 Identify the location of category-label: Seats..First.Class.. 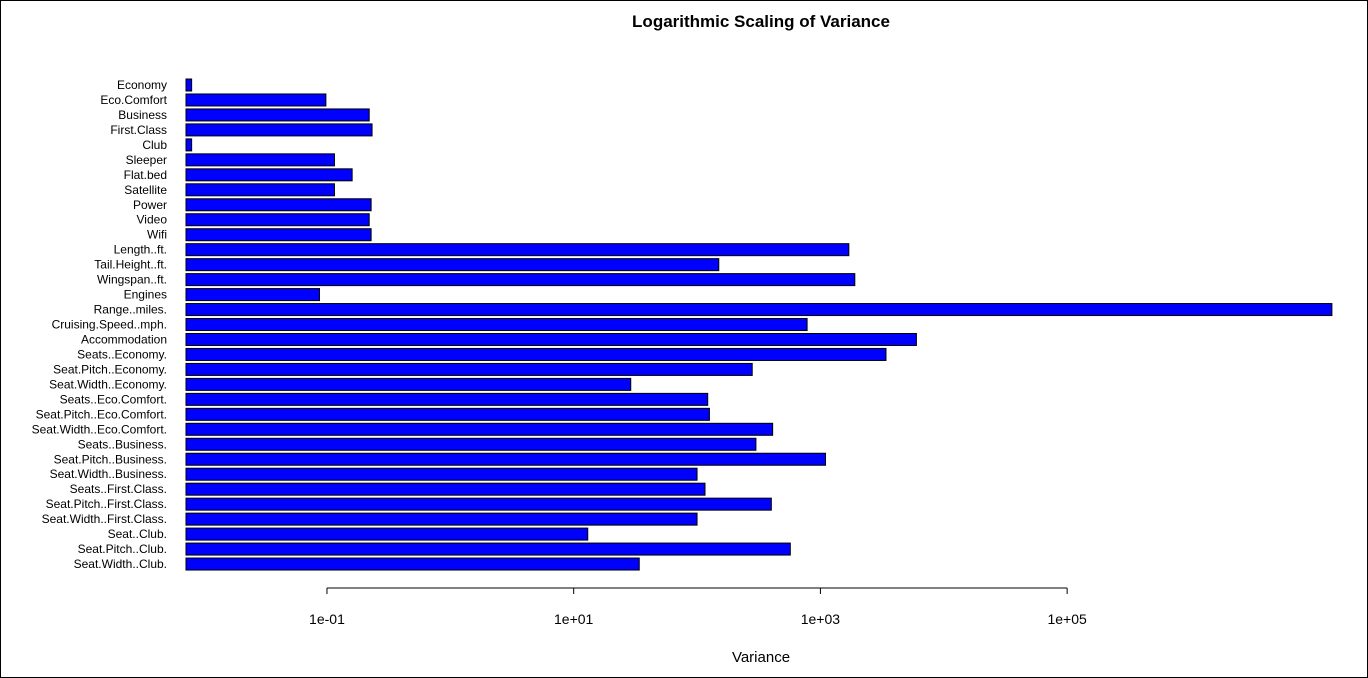
(118, 489).